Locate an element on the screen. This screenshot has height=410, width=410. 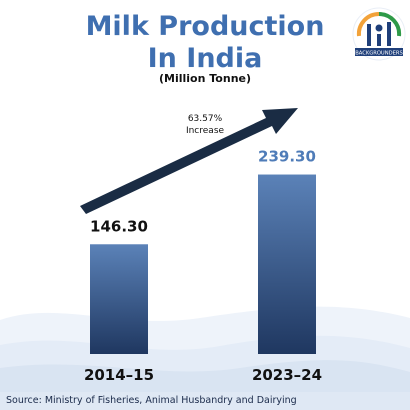
logo-text: BACKGROUNDERS is located at coordinates (379, 54).